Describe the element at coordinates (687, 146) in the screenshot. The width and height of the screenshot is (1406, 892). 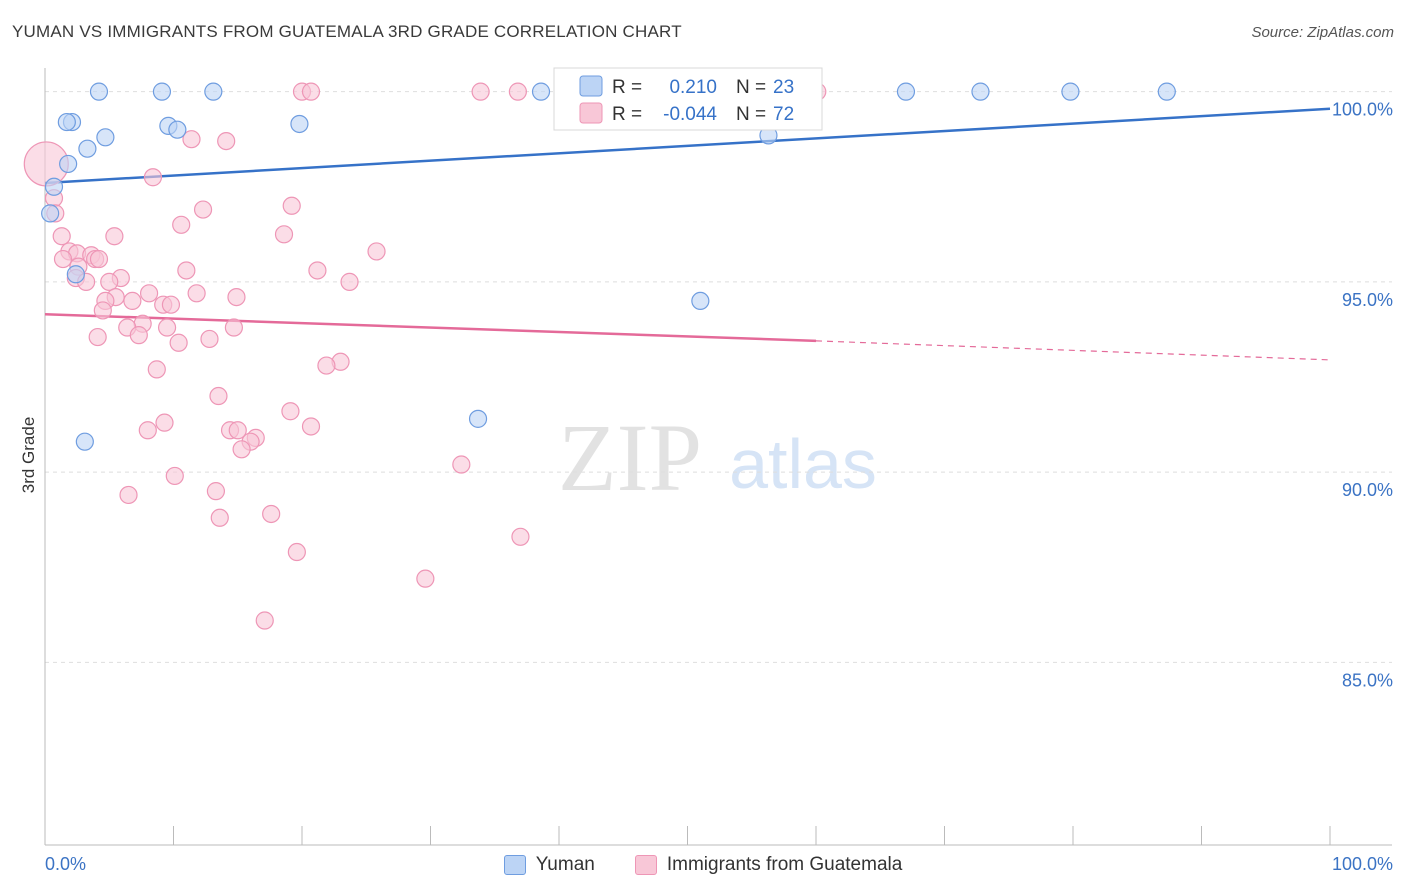
I see `trend-line-yuman` at that location.